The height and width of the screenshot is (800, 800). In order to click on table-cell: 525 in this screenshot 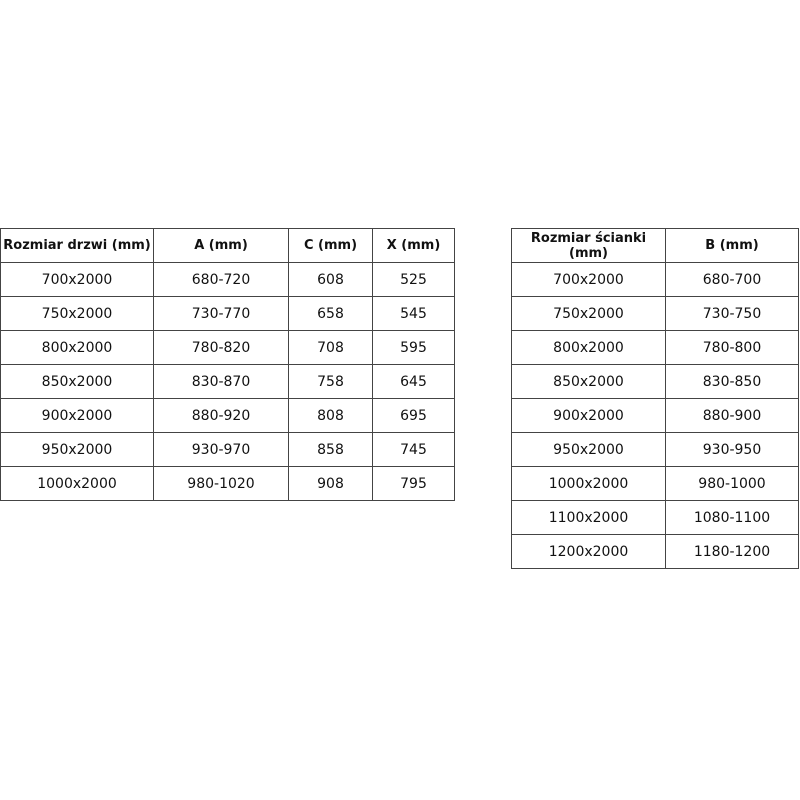, I will do `click(413, 279)`.